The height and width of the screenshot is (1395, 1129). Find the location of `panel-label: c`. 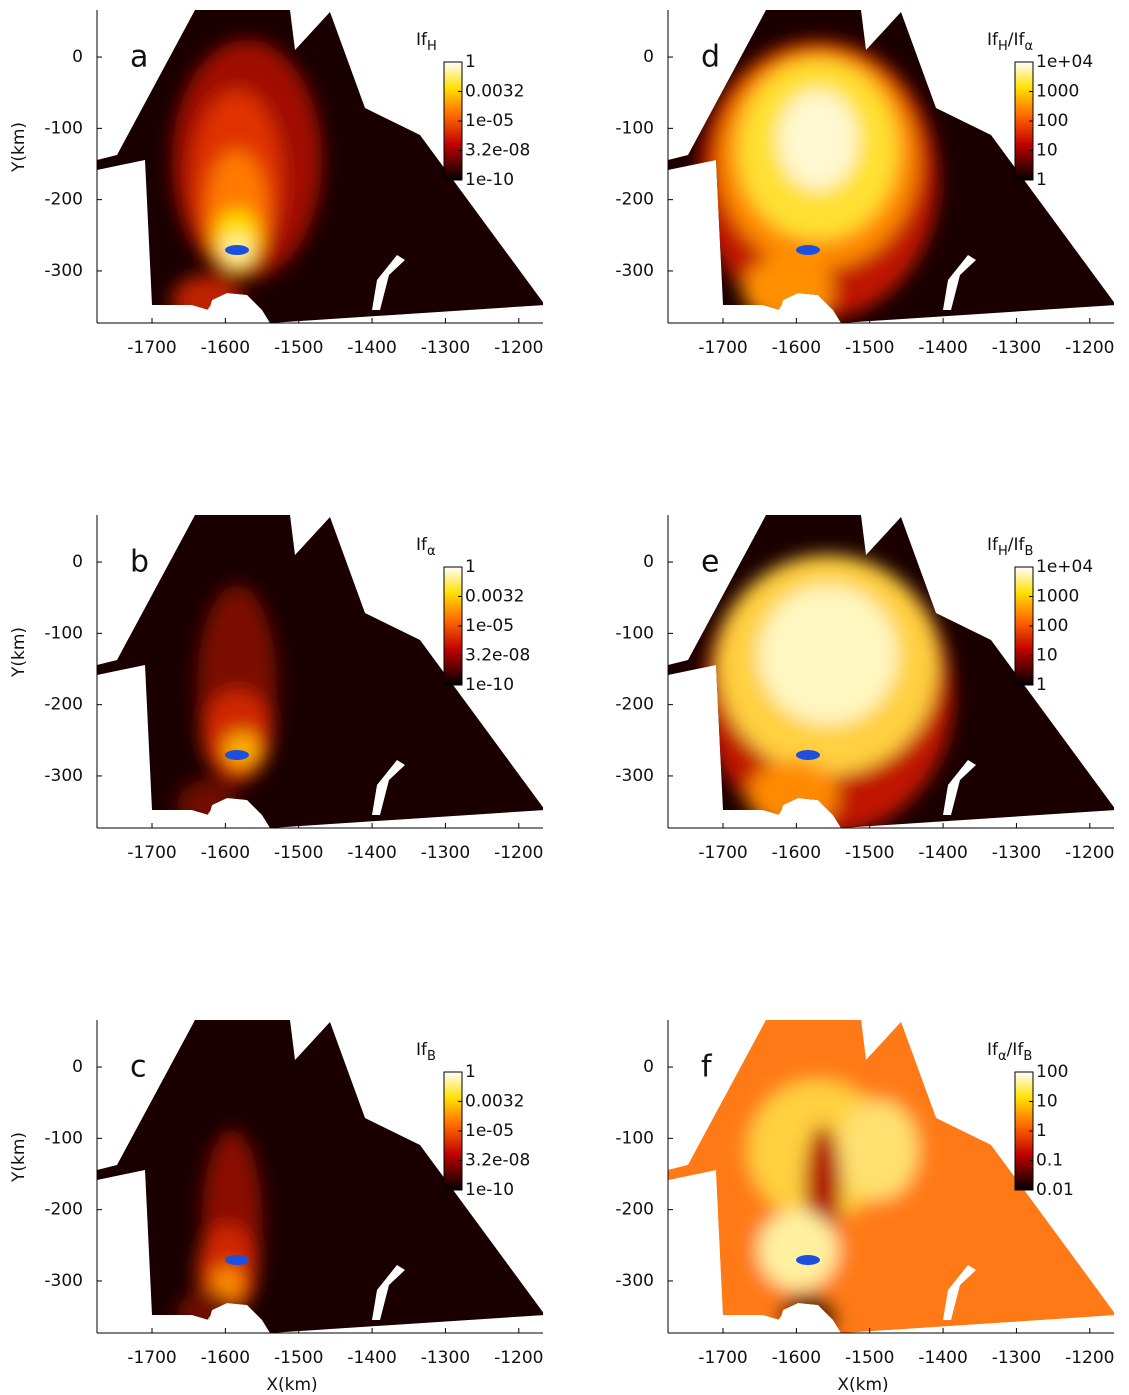

panel-label: c is located at coordinates (138, 1067).